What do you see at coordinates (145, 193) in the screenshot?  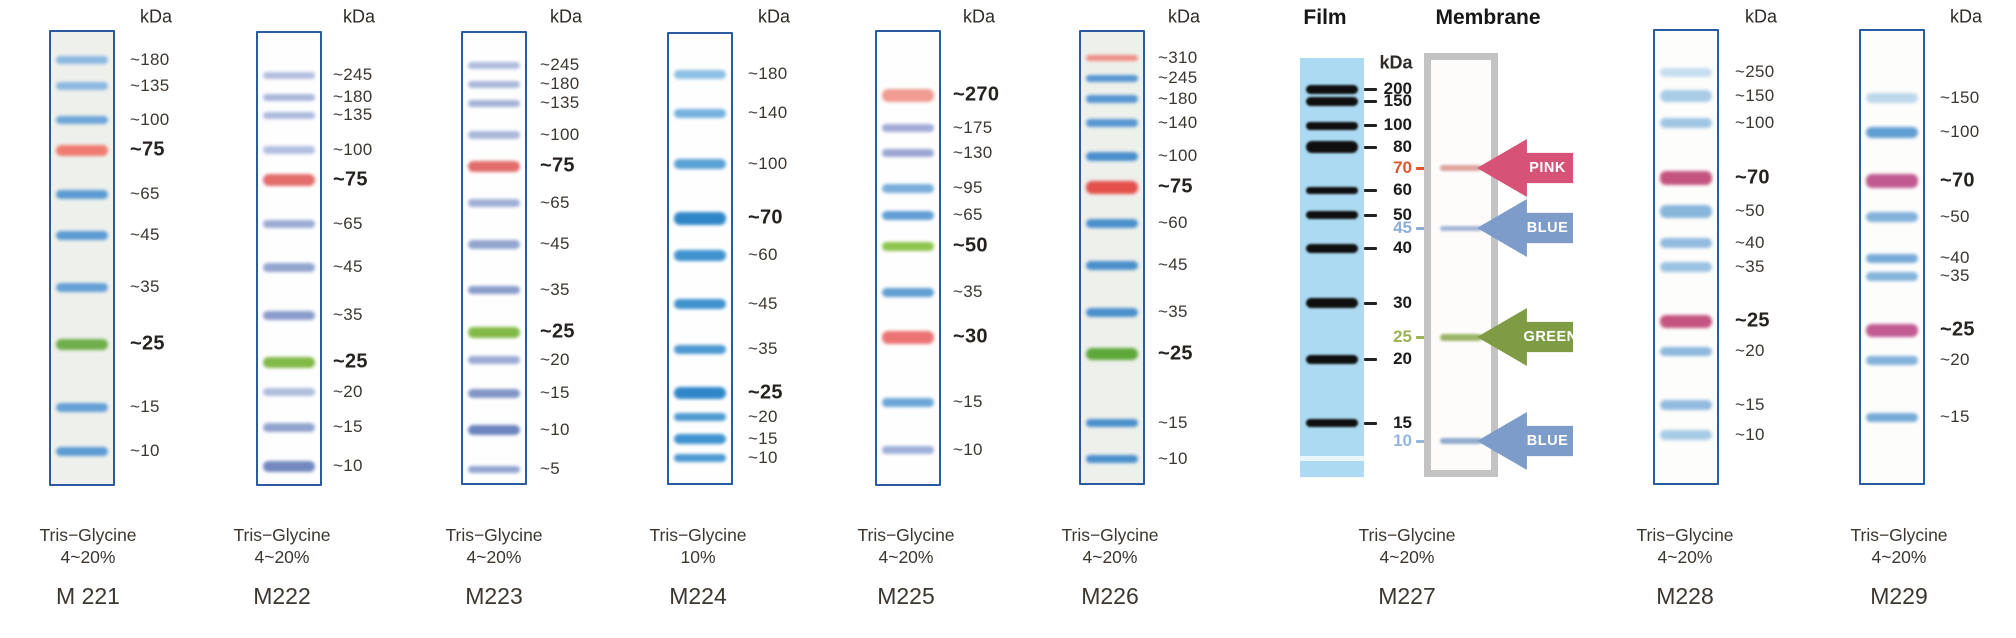 I see `mw-label: ~65` at bounding box center [145, 193].